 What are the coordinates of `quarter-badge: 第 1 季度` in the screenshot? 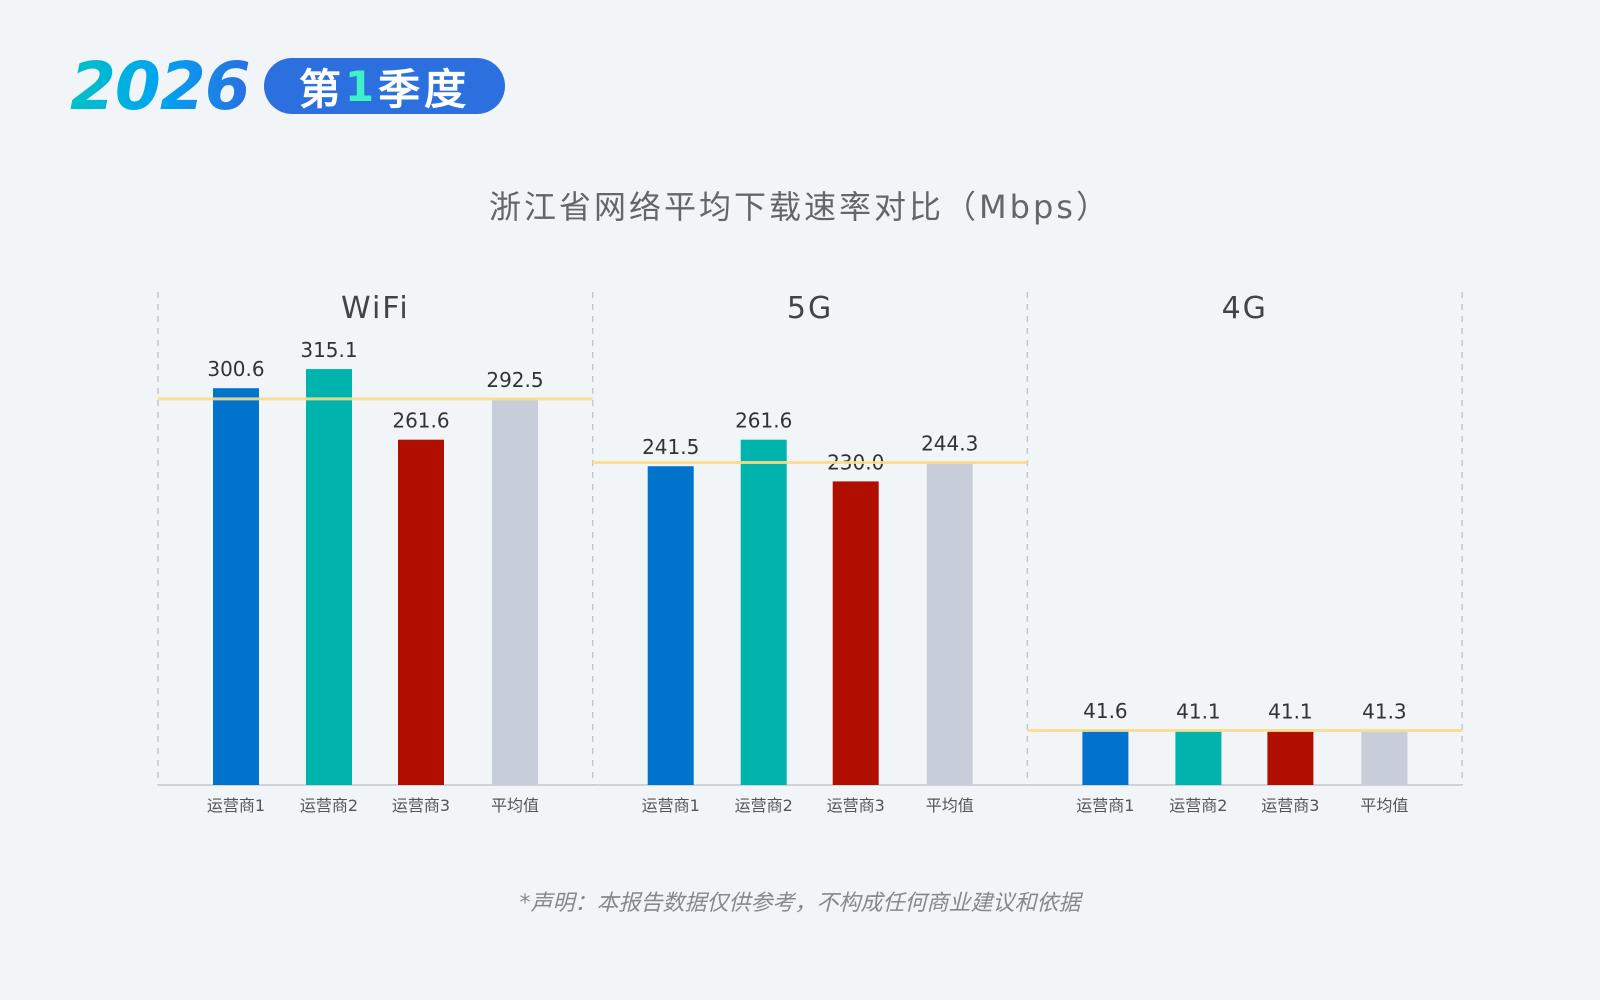 It's located at (384, 86).